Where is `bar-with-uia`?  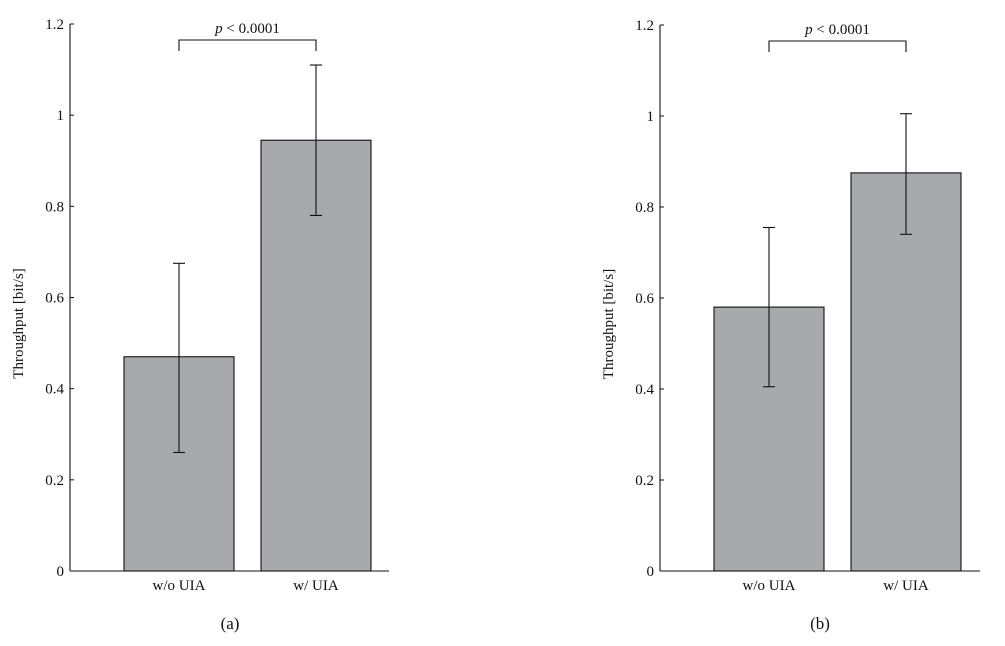 bar-with-uia is located at coordinates (906, 372).